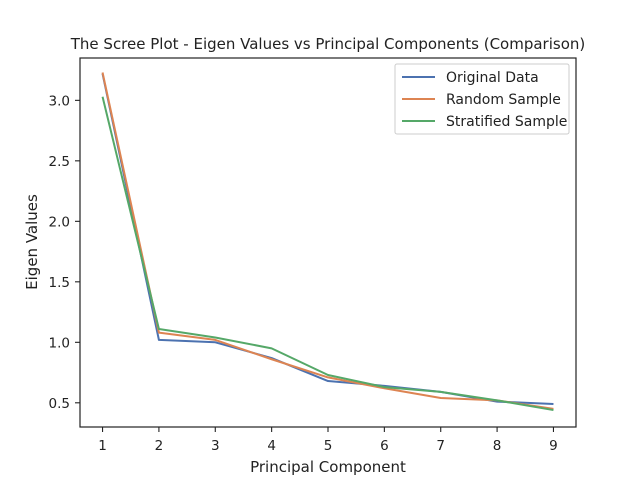  Describe the element at coordinates (59, 101) in the screenshot. I see `y-tick-label: 3.0` at that location.